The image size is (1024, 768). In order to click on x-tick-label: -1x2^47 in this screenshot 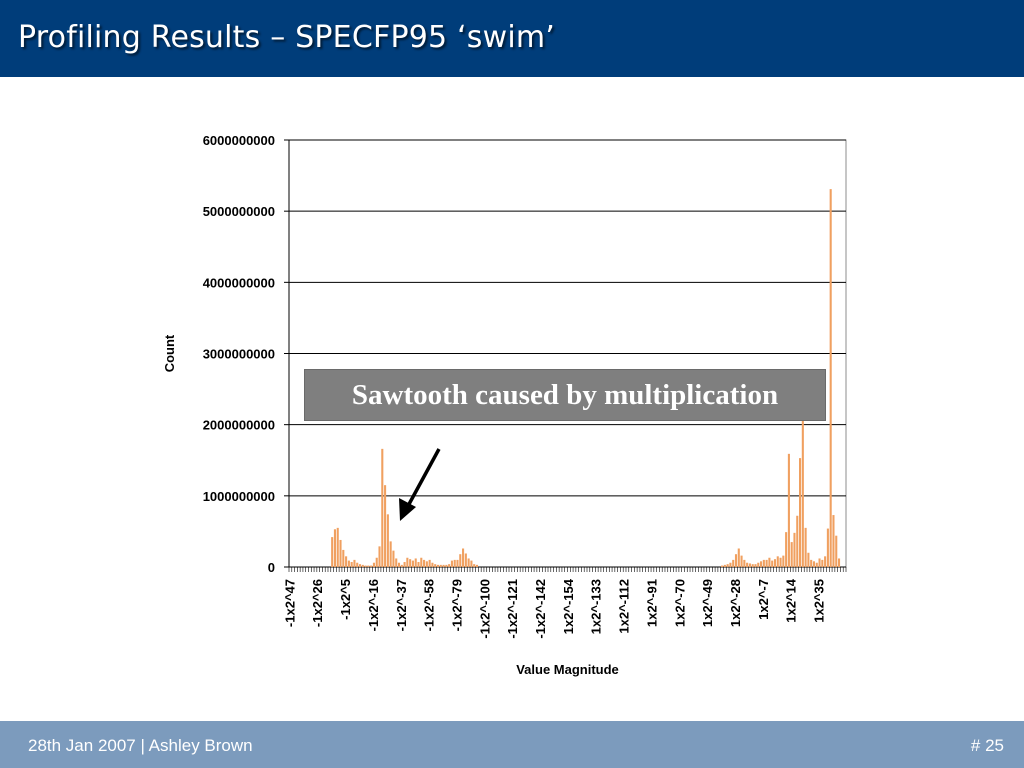, I will do `click(289, 603)`.